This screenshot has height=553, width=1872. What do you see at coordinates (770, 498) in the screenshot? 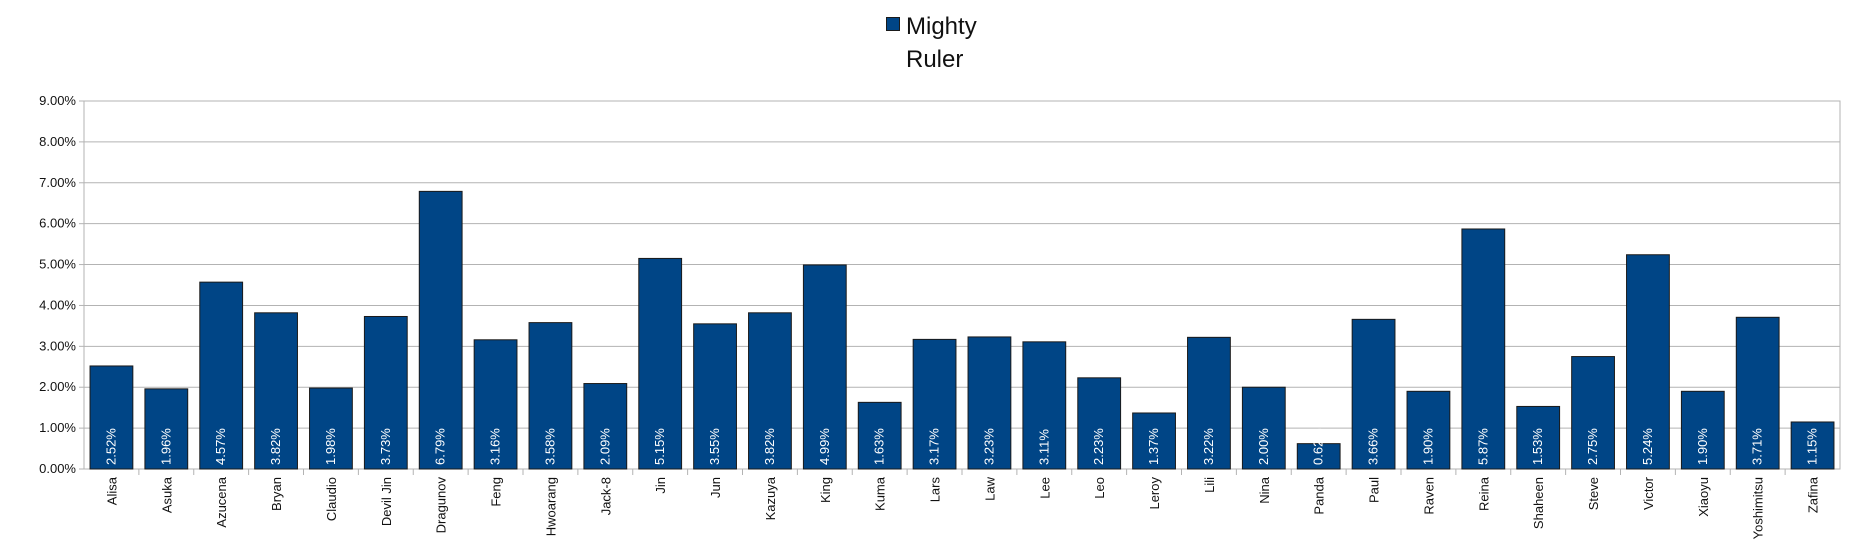
I see `x-tick-label: Kazuya` at bounding box center [770, 498].